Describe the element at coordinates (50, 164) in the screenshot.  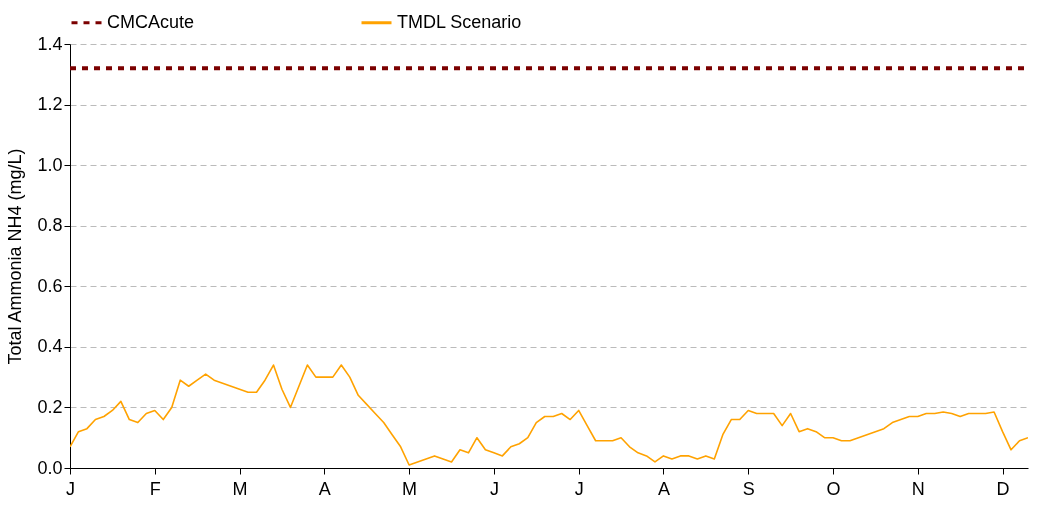
I see `y-tick-label: 1.0` at that location.